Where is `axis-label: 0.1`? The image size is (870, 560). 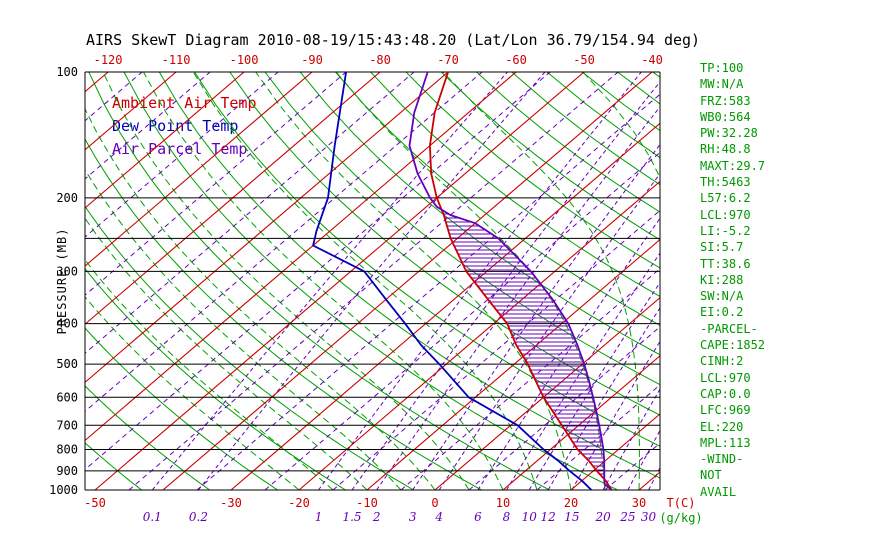 axis-label: 0.1 is located at coordinates (152, 517).